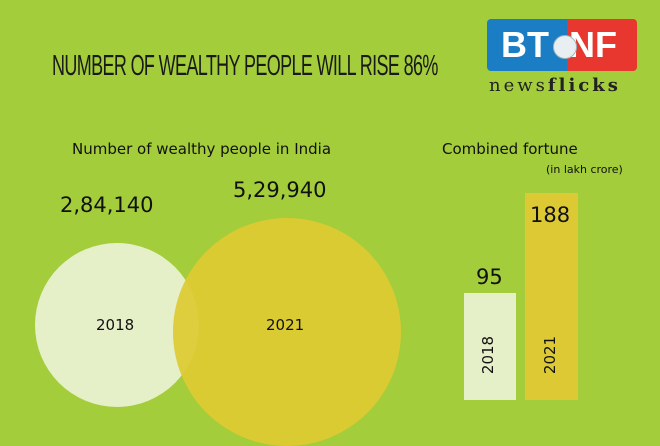  What do you see at coordinates (550, 215) in the screenshot?
I see `bar-value-2021: 188` at bounding box center [550, 215].